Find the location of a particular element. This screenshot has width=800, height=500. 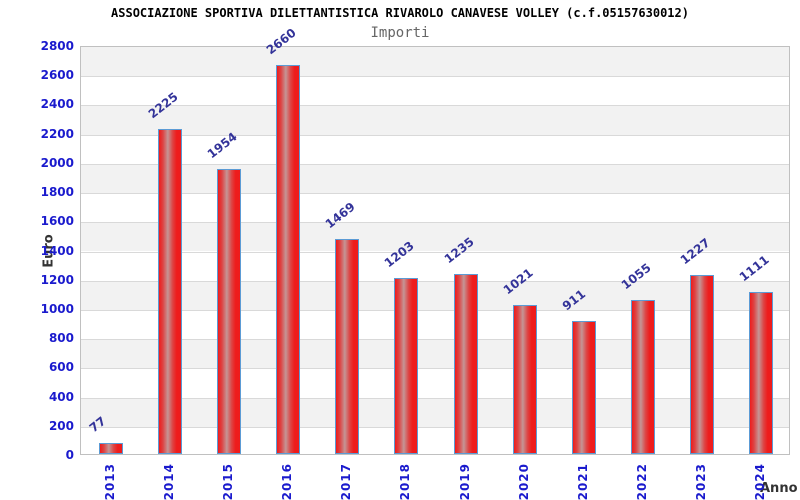

y-axis-tick-label: 1200 is located at coordinates (57, 279).